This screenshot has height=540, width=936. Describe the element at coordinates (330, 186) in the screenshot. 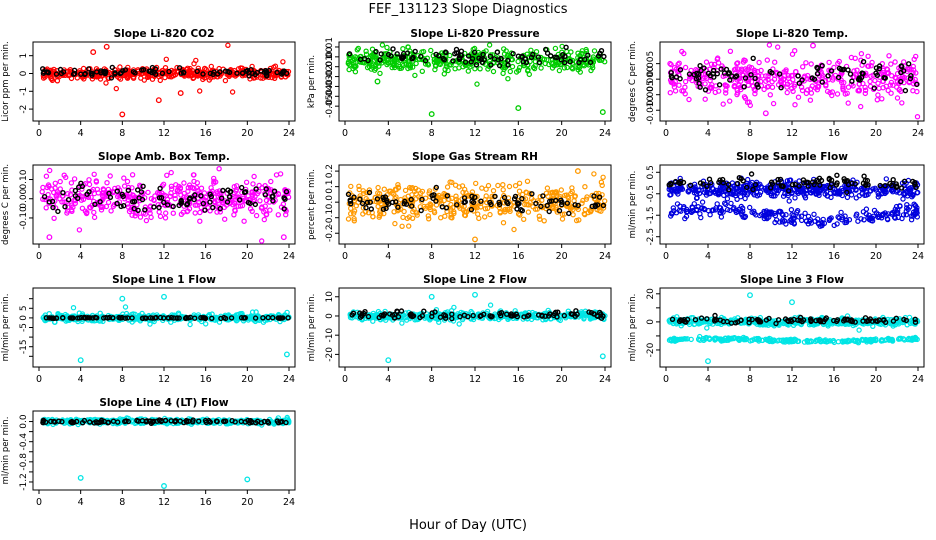

I see `y-tick-label: 0.1` at that location.